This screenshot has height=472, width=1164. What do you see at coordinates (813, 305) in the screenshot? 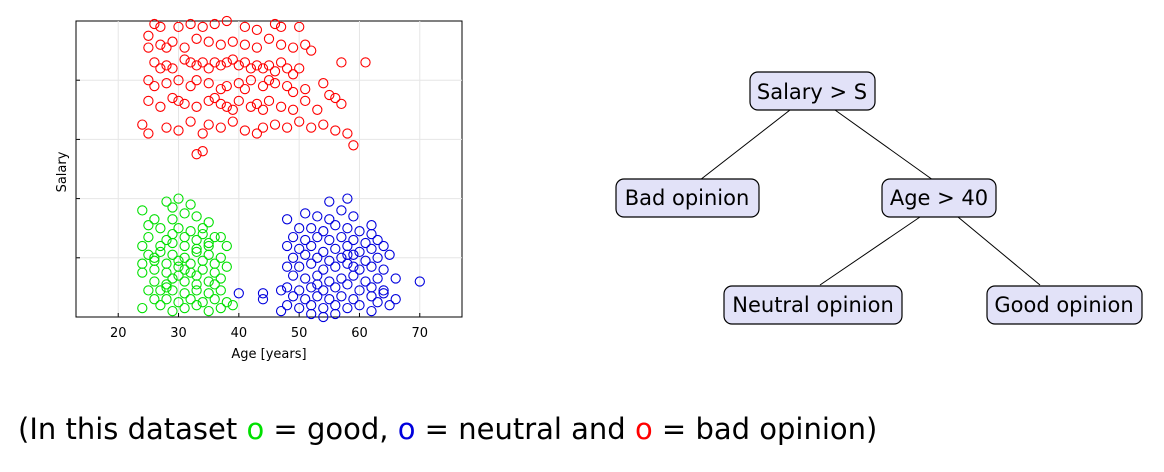
I see `node-neutral-opinion-label: Neutral opinion` at bounding box center [813, 305].